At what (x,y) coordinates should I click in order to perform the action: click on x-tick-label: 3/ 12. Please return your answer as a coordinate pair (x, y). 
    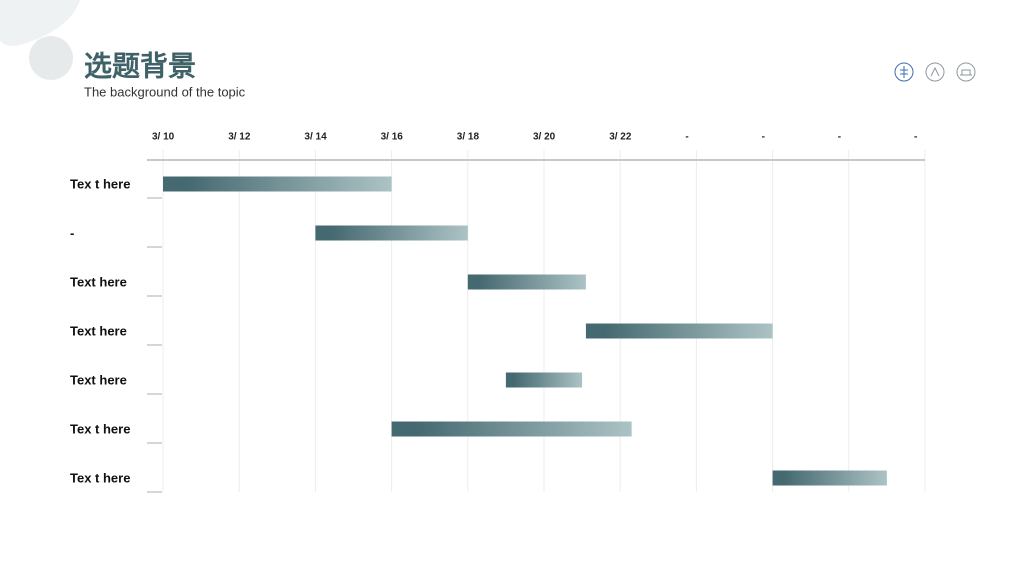
    Looking at the image, I should click on (239, 137).